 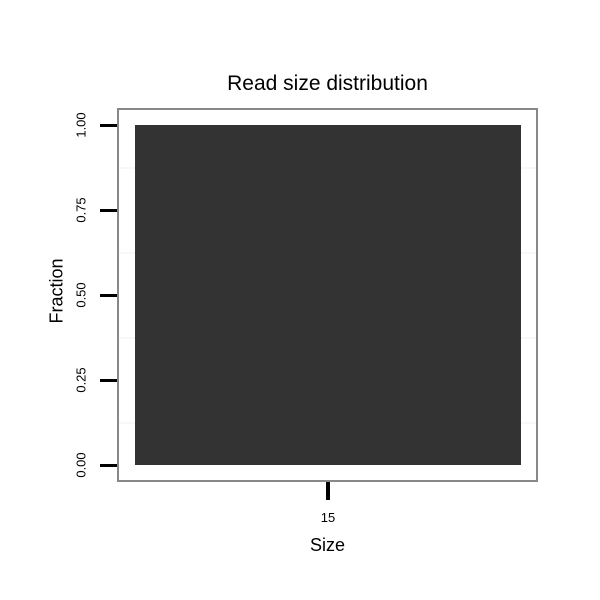 What do you see at coordinates (327, 83) in the screenshot?
I see `chart-title: Read size distribution` at bounding box center [327, 83].